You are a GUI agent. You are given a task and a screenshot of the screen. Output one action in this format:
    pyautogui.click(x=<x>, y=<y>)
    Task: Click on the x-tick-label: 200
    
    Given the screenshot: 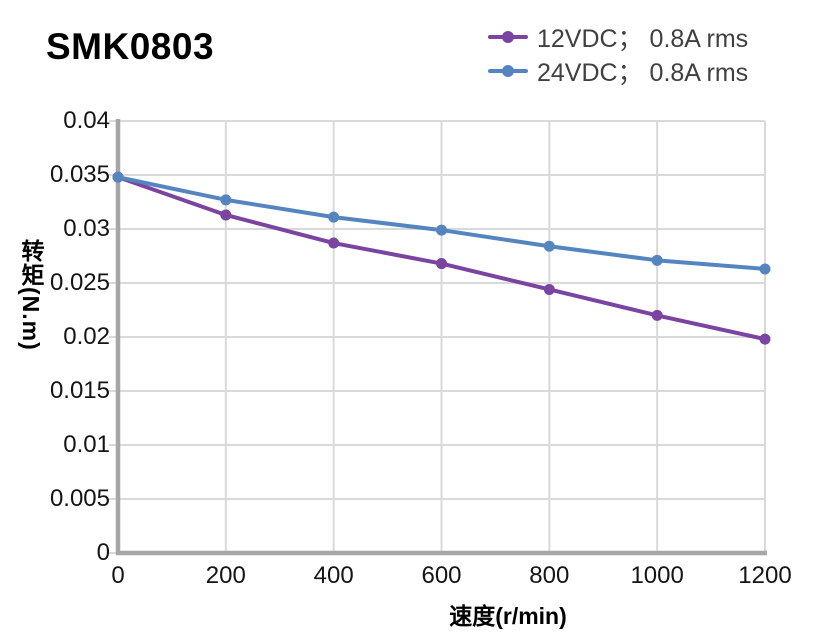 What is the action you would take?
    pyautogui.click(x=225, y=575)
    